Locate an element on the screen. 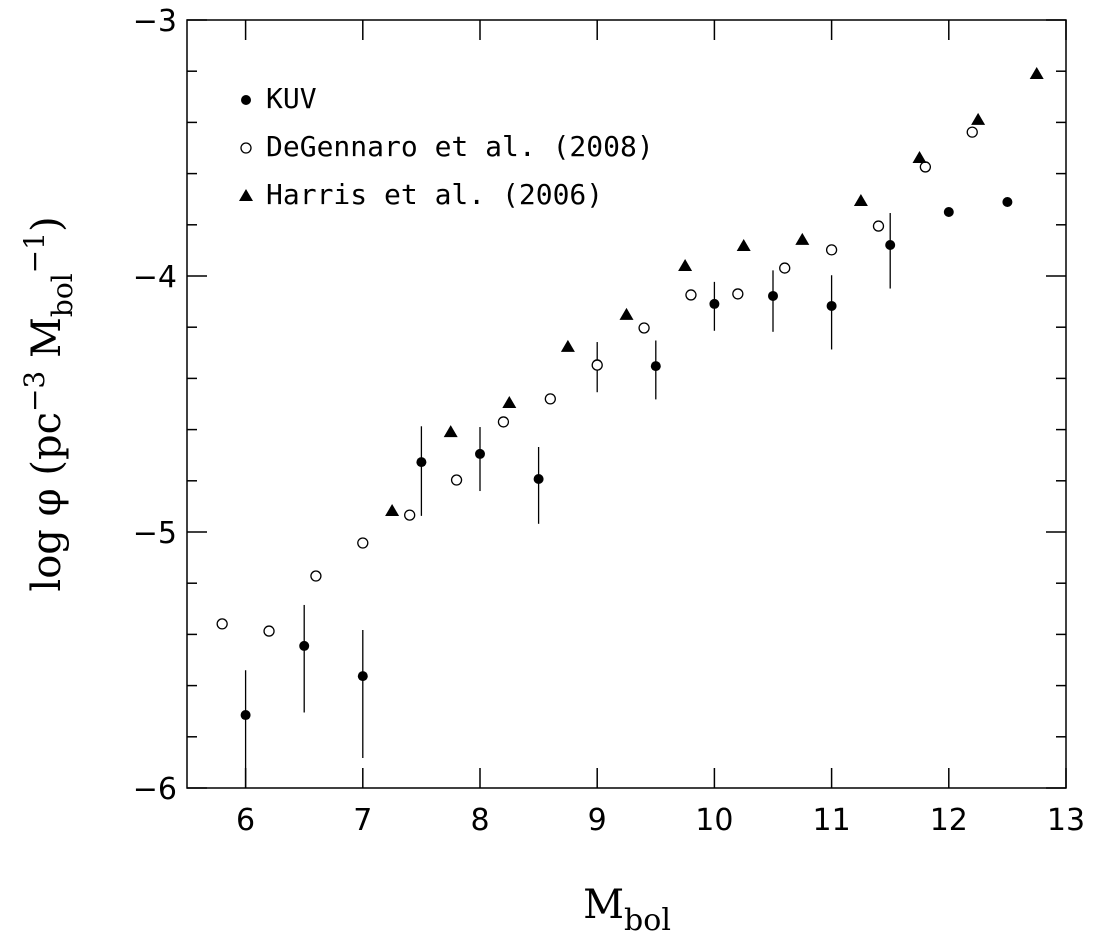 Image resolution: width=1093 pixels, height=939 pixels. x-tick-label: 13 is located at coordinates (1066, 820).